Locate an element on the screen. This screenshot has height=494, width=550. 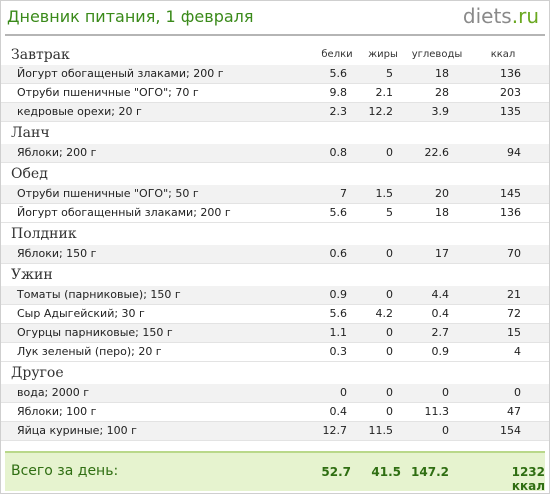
food-protein: 9.8 is located at coordinates (338, 92).